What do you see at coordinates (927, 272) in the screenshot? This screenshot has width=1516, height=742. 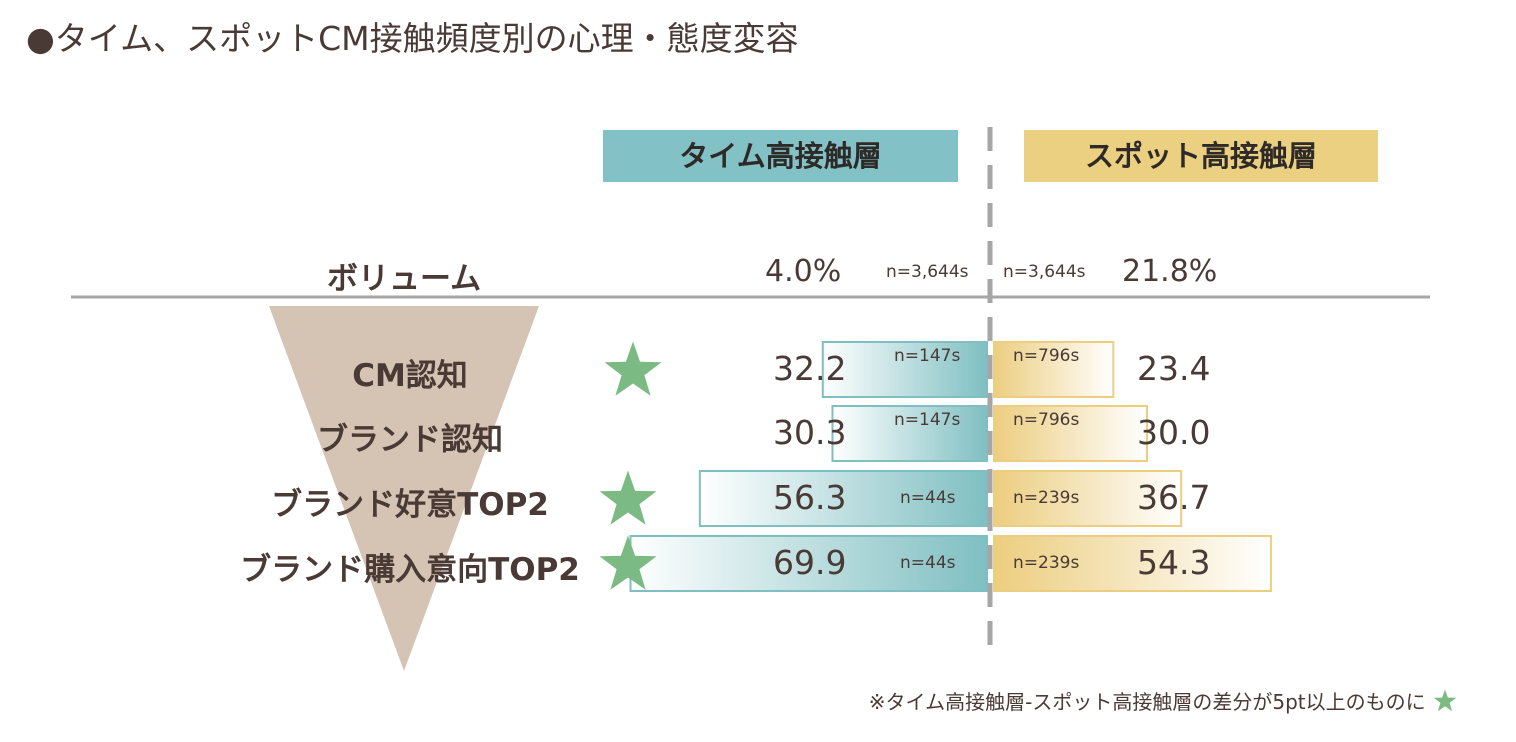 I see `volume-time-n: n=3,644s` at bounding box center [927, 272].